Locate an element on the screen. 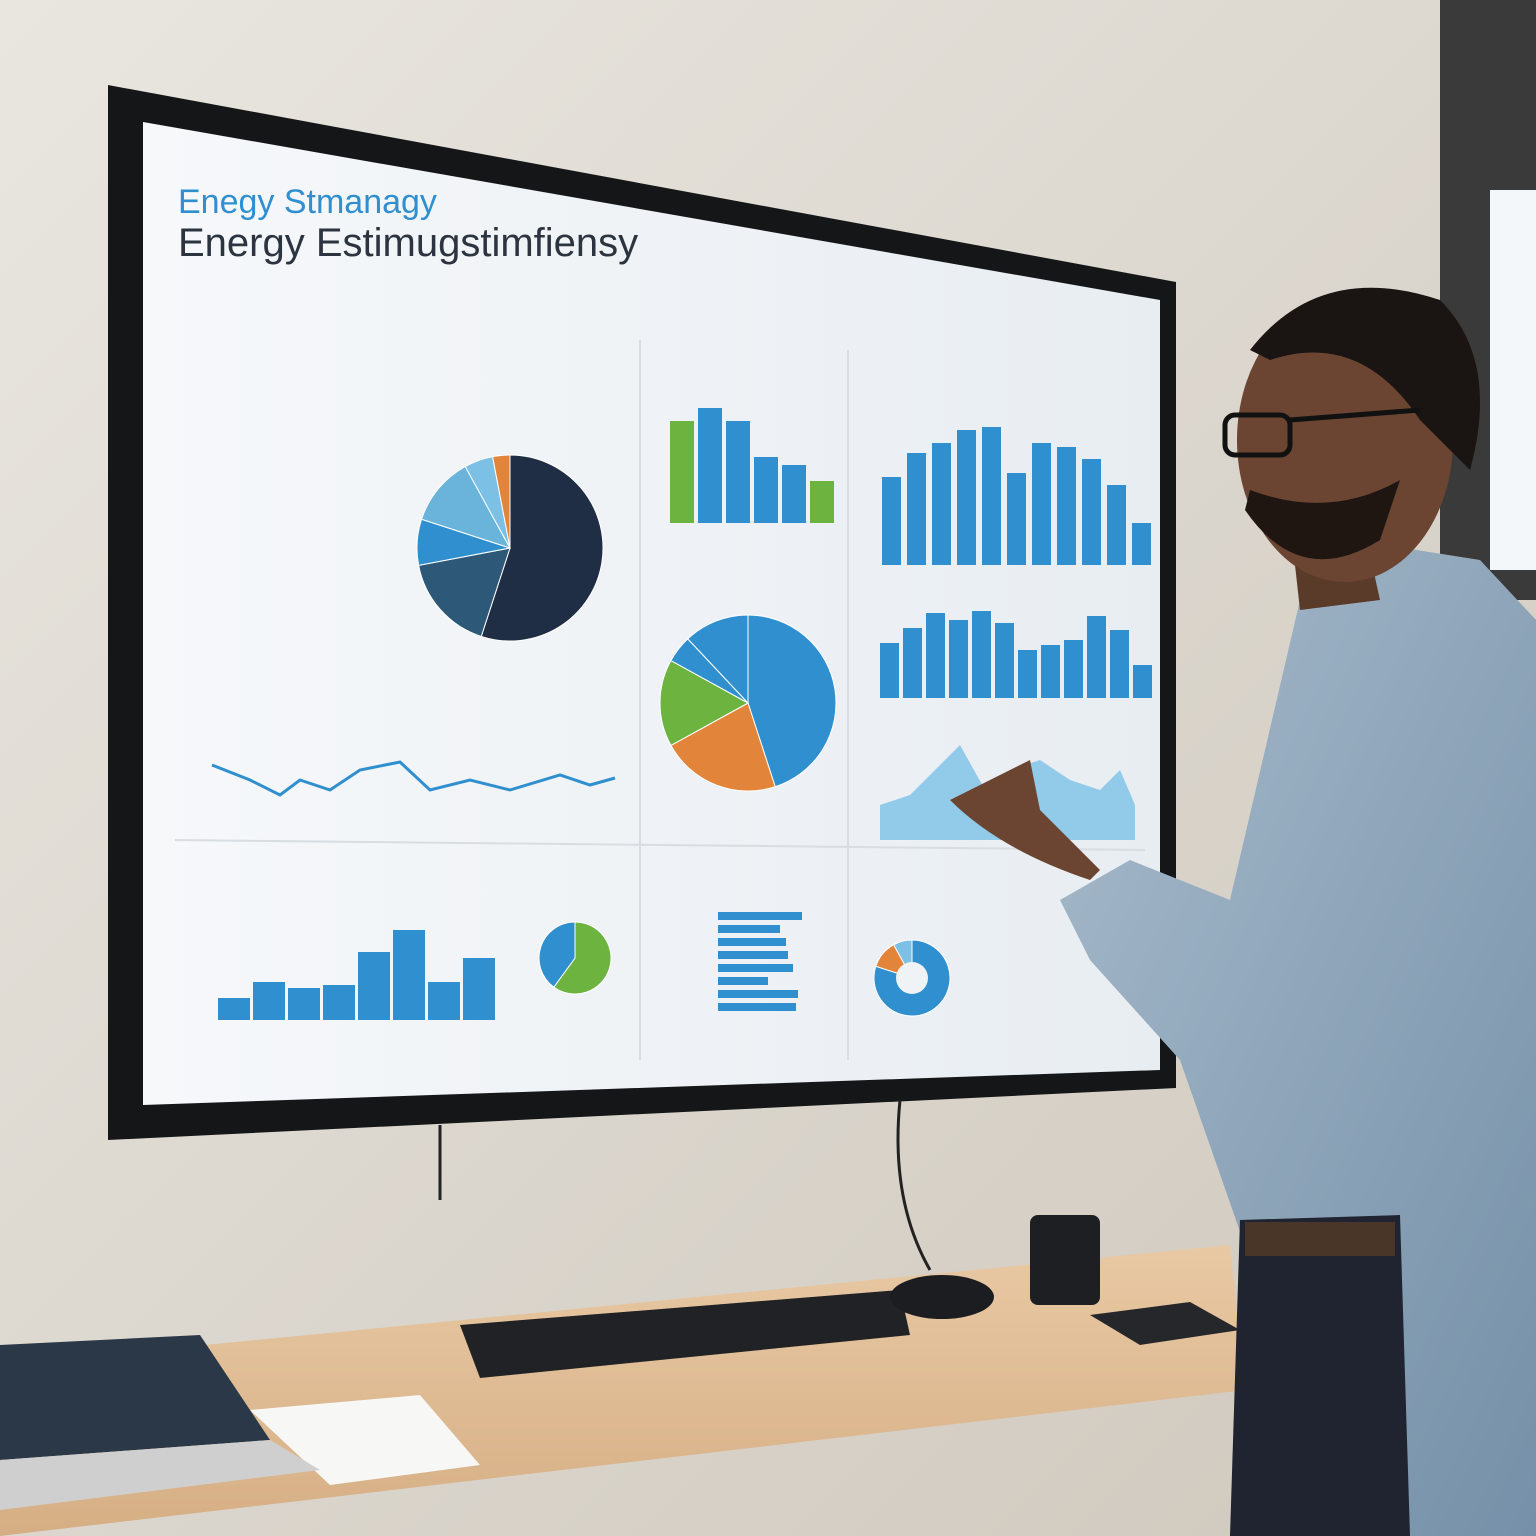  donut-hole is located at coordinates (912, 978).